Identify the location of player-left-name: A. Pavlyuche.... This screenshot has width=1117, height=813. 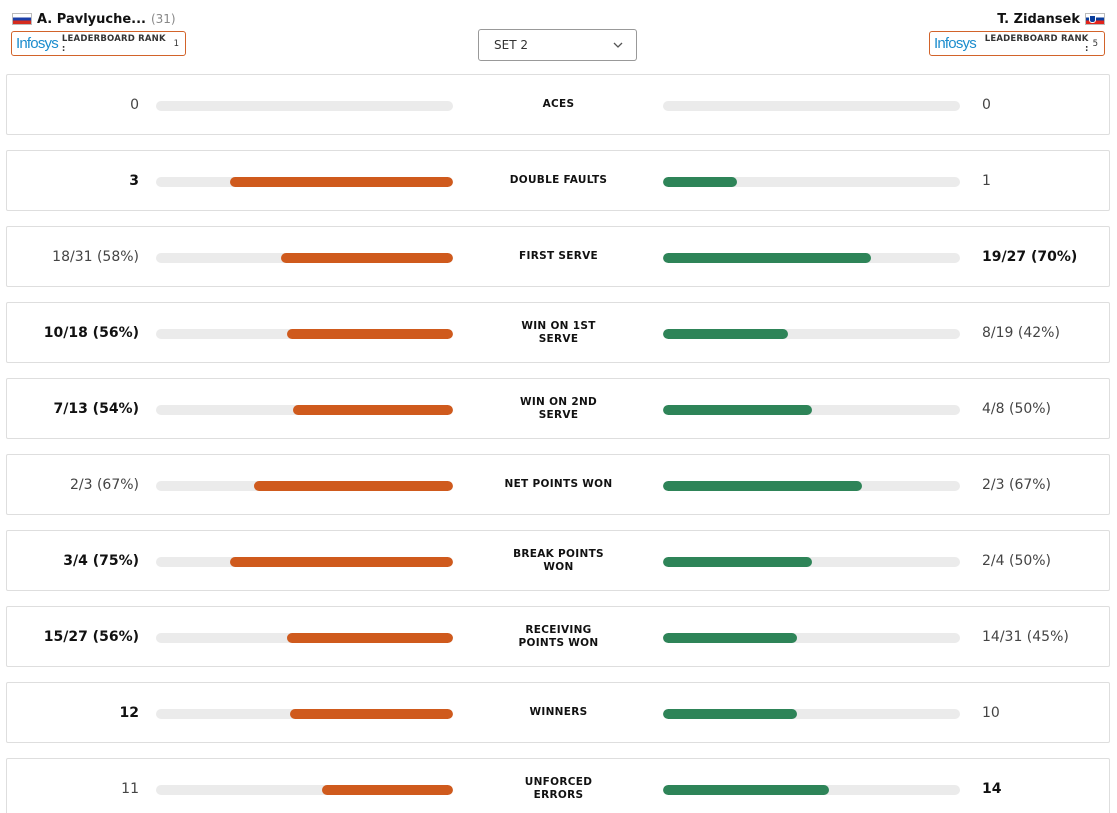
(91, 19).